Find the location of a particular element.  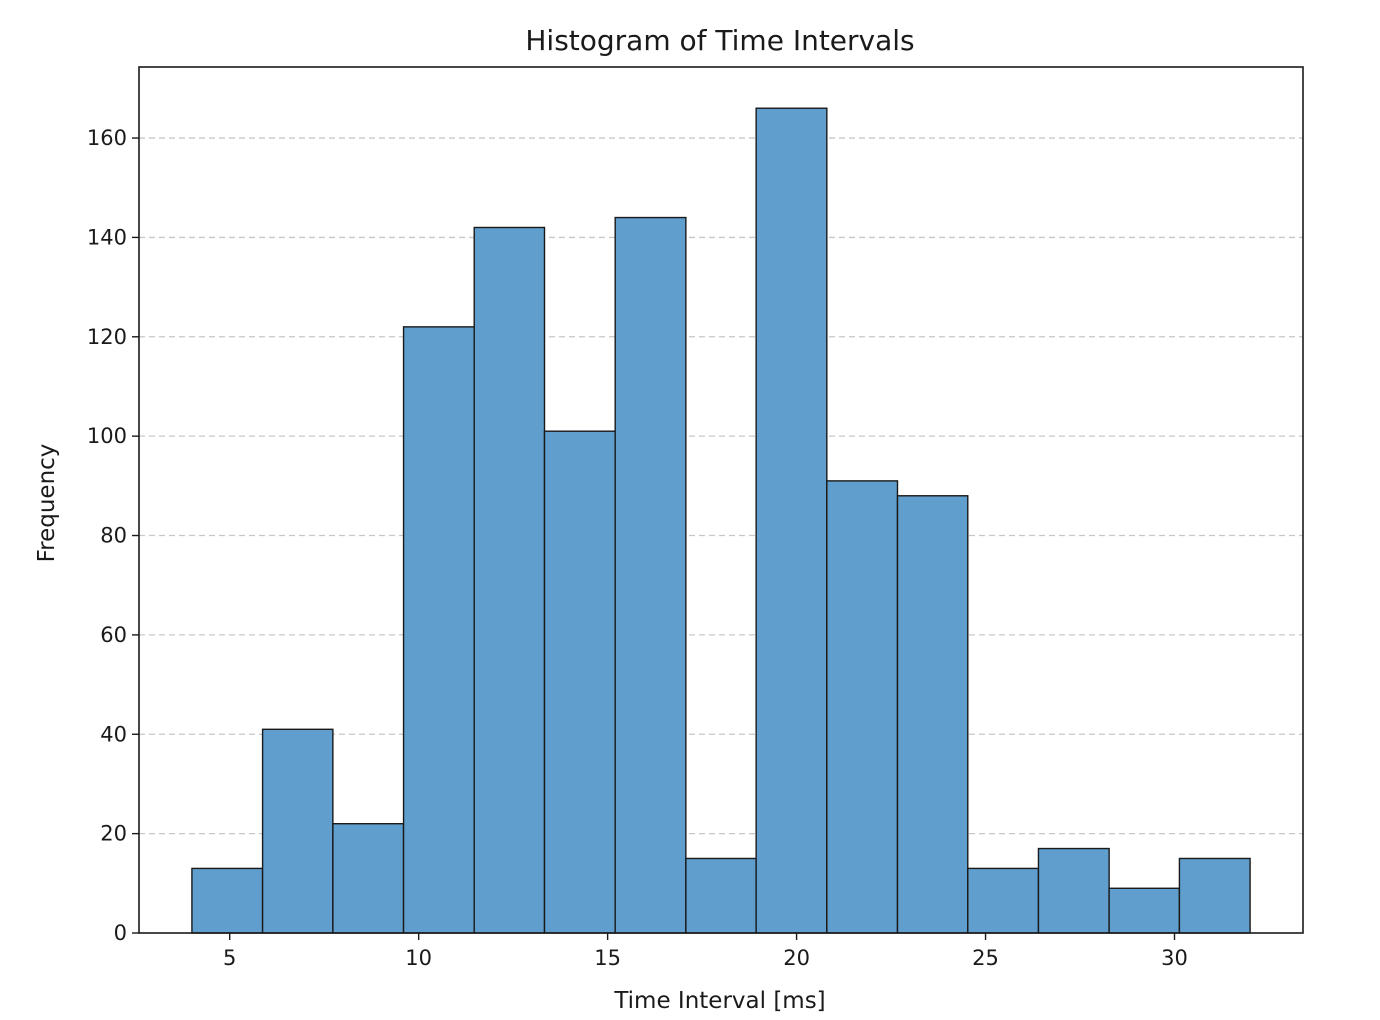

y-axis-ticks: 0 20 40 60 80 100 120 140 160 is located at coordinates (113, 535).